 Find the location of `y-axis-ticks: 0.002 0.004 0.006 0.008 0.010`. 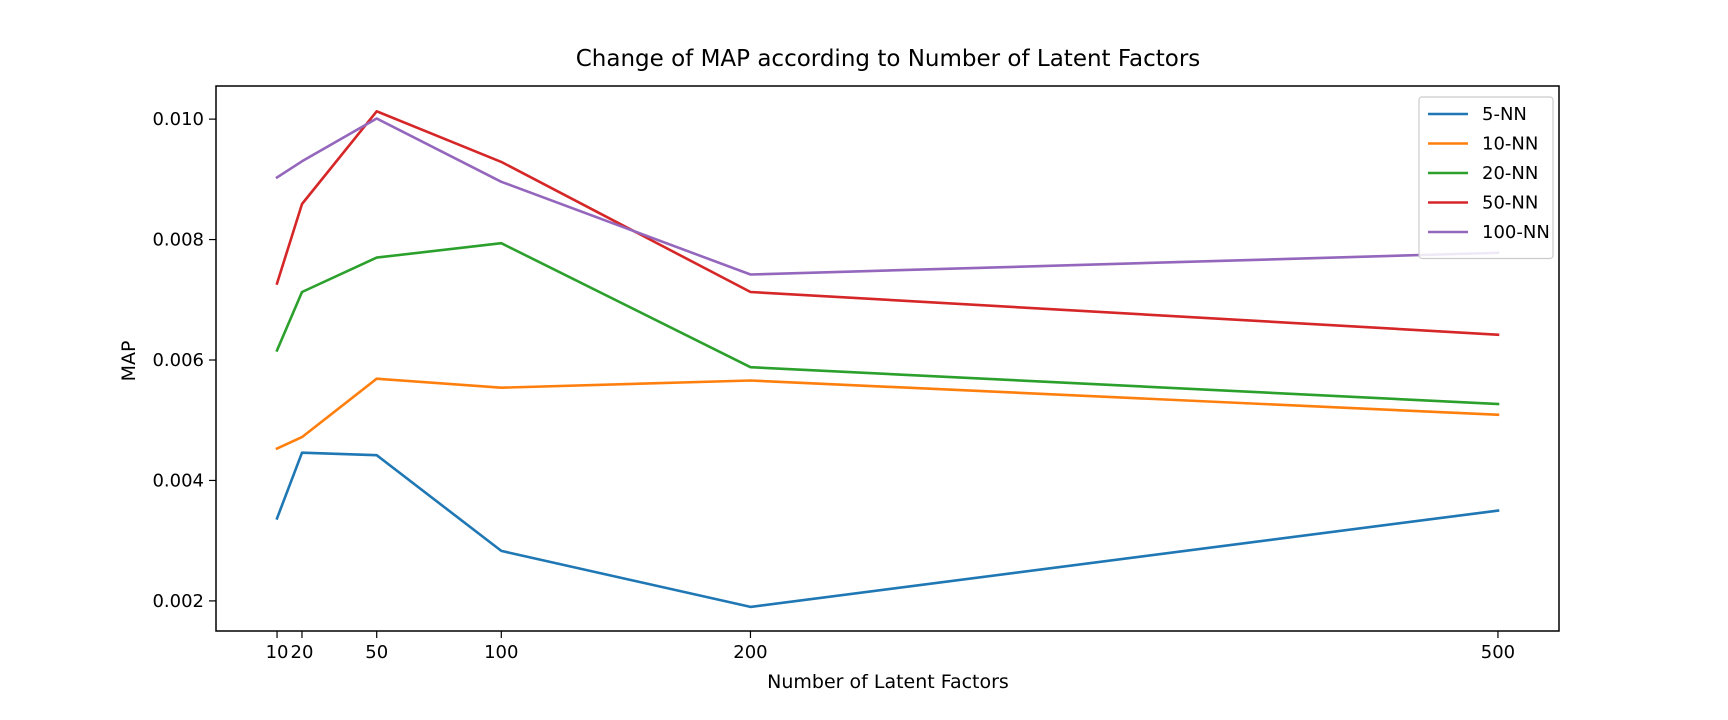

y-axis-ticks: 0.002 0.004 0.006 0.008 0.010 is located at coordinates (184, 360).